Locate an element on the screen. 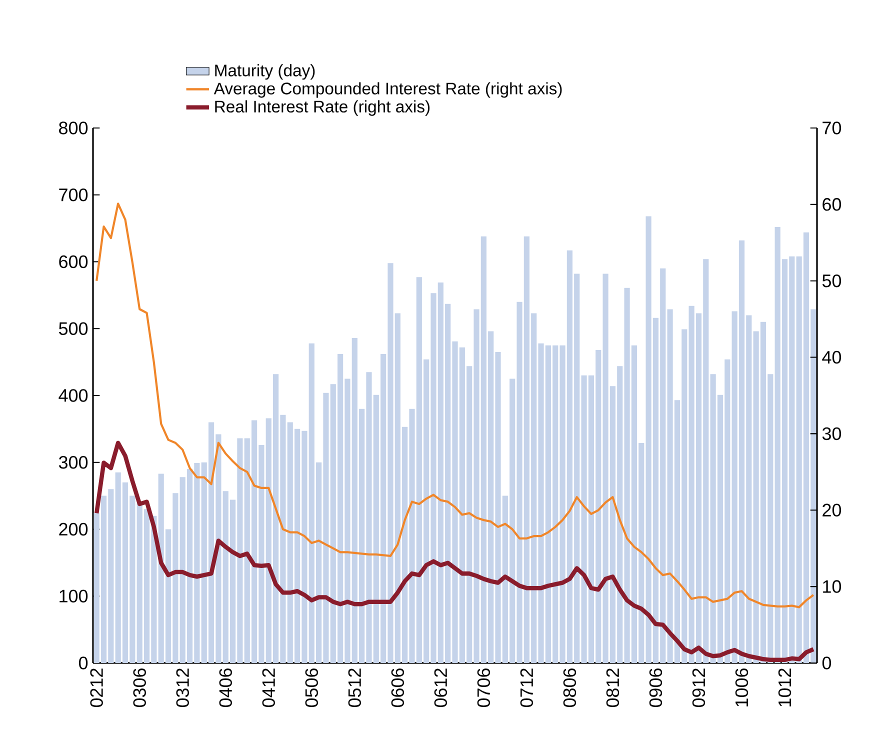 This screenshot has width=883, height=756. y-tick-label: 700 is located at coordinates (73, 195).